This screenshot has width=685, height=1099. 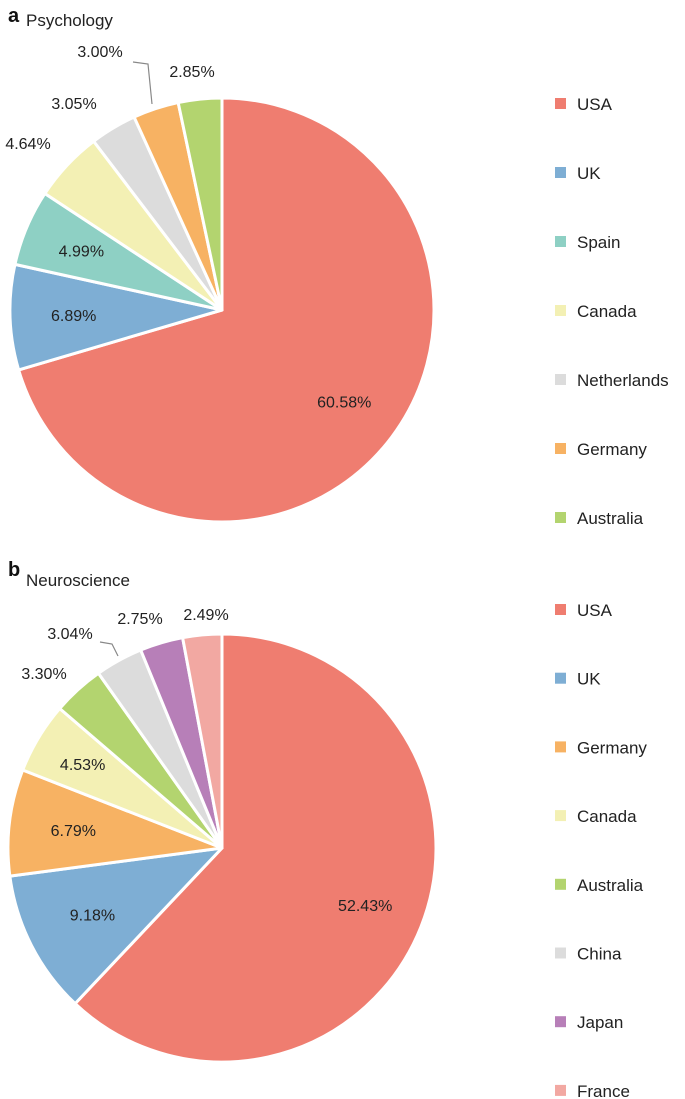 What do you see at coordinates (73, 831) in the screenshot?
I see `slice-label: 6.79%` at bounding box center [73, 831].